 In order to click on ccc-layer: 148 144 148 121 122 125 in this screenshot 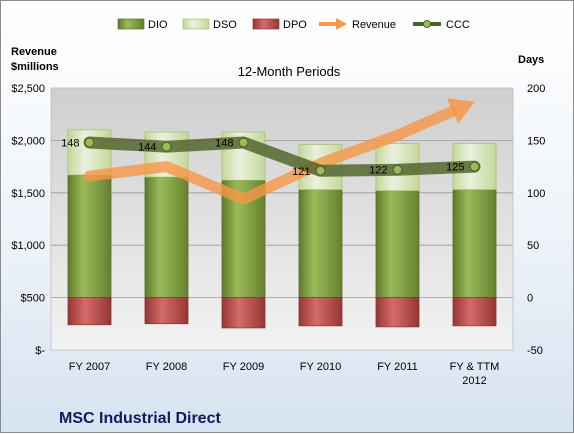, I will do `click(271, 157)`.